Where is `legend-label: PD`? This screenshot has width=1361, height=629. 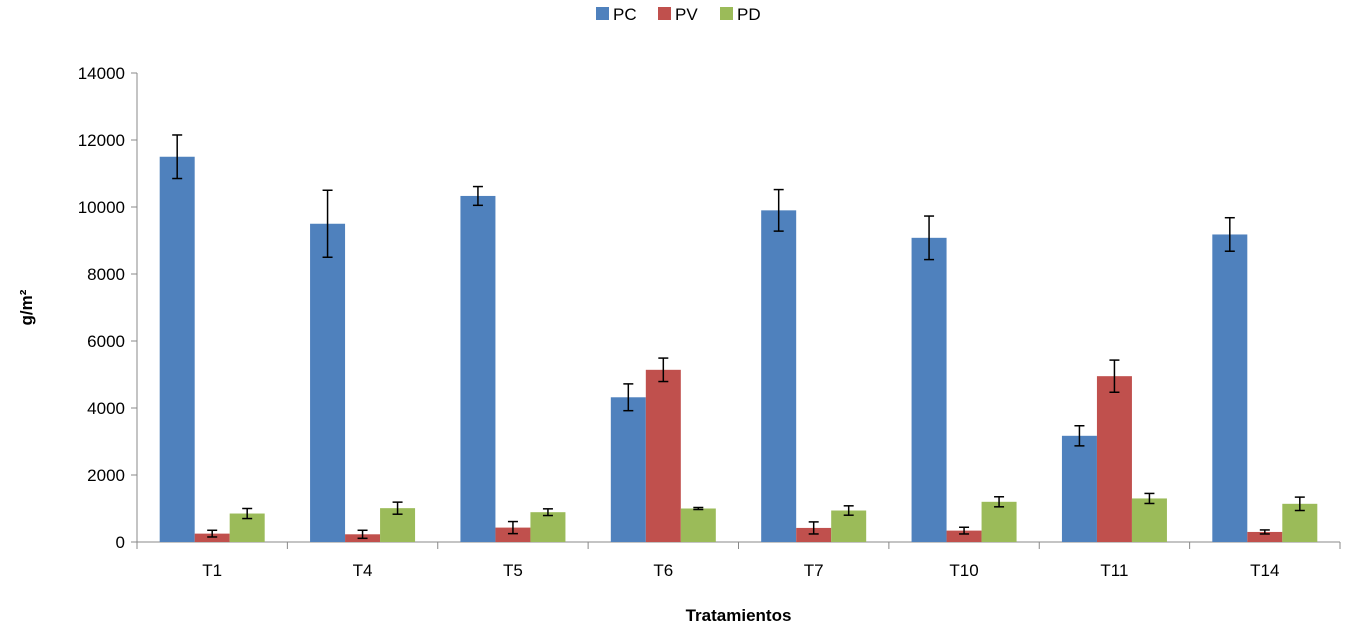
legend-label: PD is located at coordinates (749, 14).